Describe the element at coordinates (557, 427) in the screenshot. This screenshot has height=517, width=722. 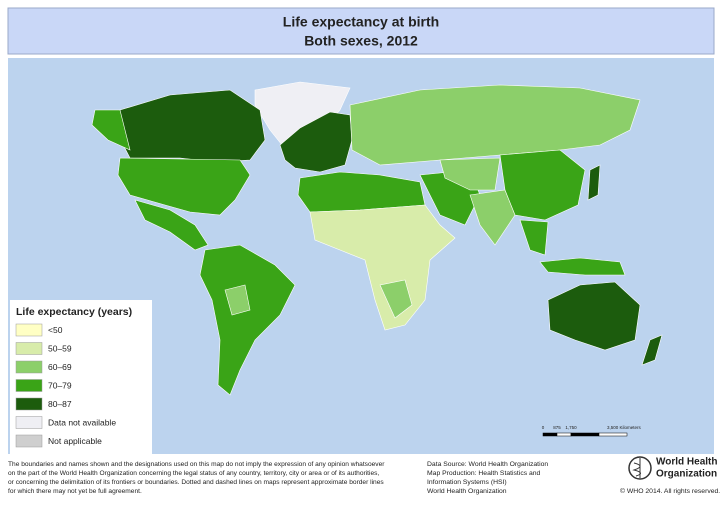
I see `scale-label: 875` at that location.